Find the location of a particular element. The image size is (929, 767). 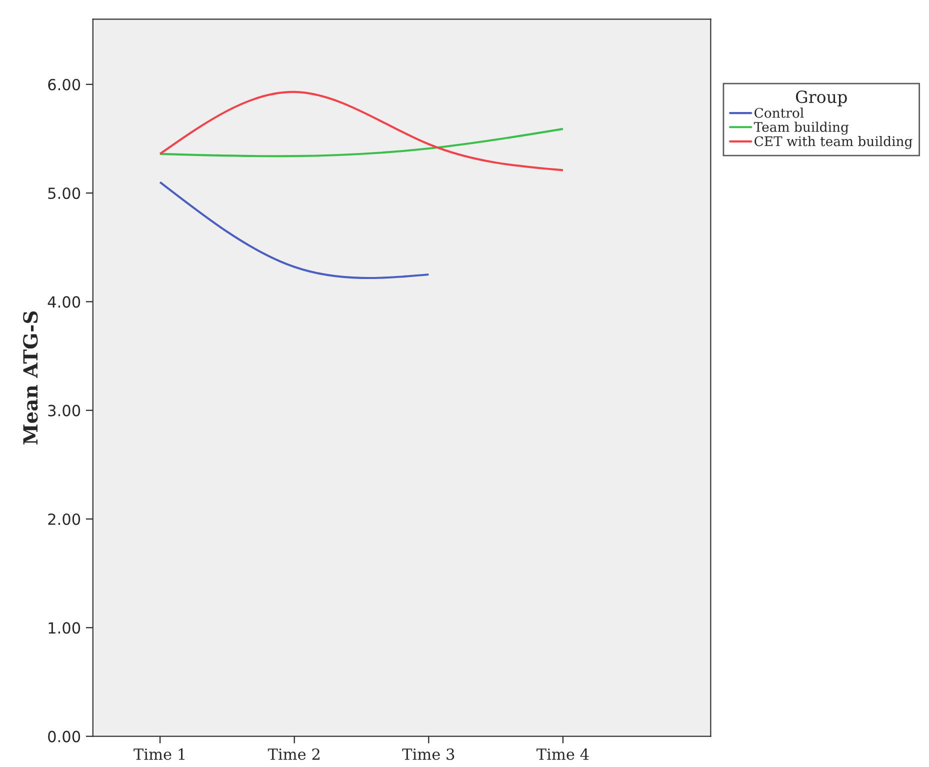

legend-label: CET with team building is located at coordinates (833, 142).